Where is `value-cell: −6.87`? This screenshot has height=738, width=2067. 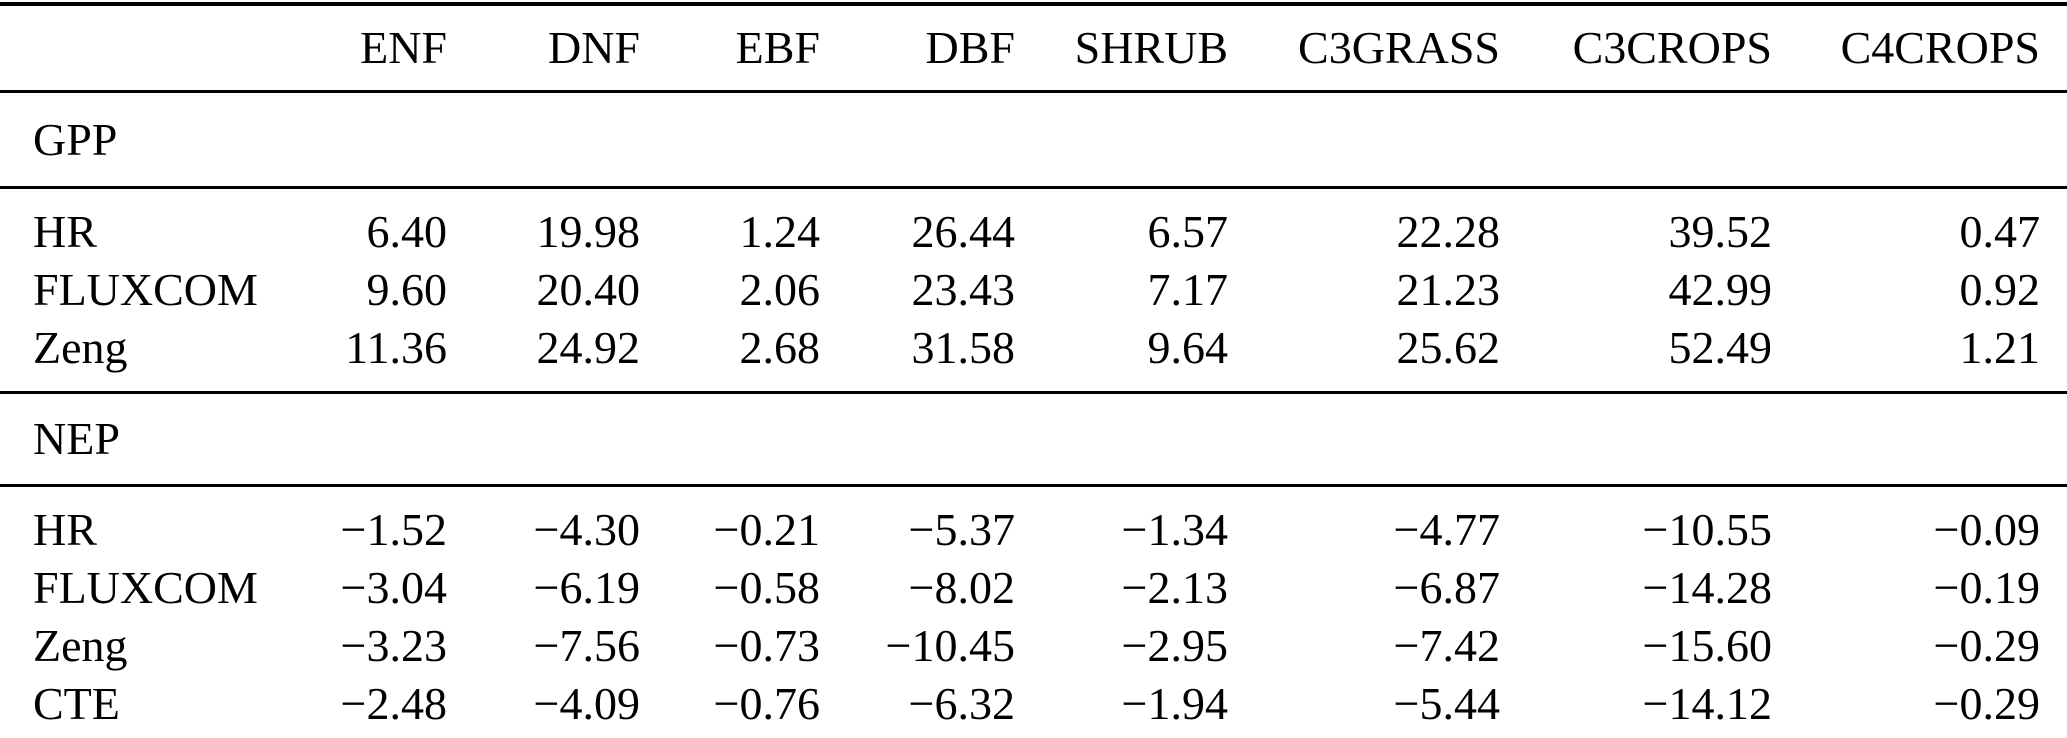 value-cell: −6.87 is located at coordinates (1446, 587).